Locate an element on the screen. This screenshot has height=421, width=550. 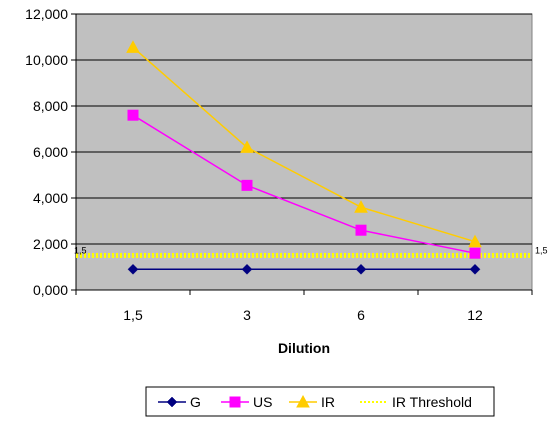
legend-label-g: G is located at coordinates (195, 402).